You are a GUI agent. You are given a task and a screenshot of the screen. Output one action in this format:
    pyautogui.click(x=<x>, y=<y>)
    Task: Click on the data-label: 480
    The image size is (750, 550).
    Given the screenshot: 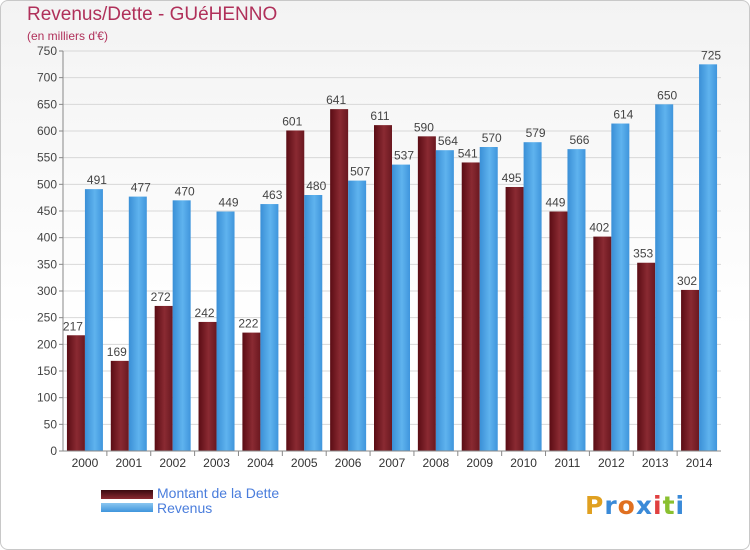 What is the action you would take?
    pyautogui.click(x=316, y=186)
    